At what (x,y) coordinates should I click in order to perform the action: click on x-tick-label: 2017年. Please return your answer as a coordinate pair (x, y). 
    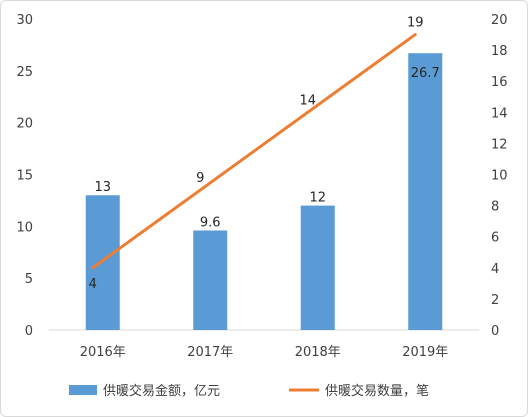
    Looking at the image, I should click on (210, 352).